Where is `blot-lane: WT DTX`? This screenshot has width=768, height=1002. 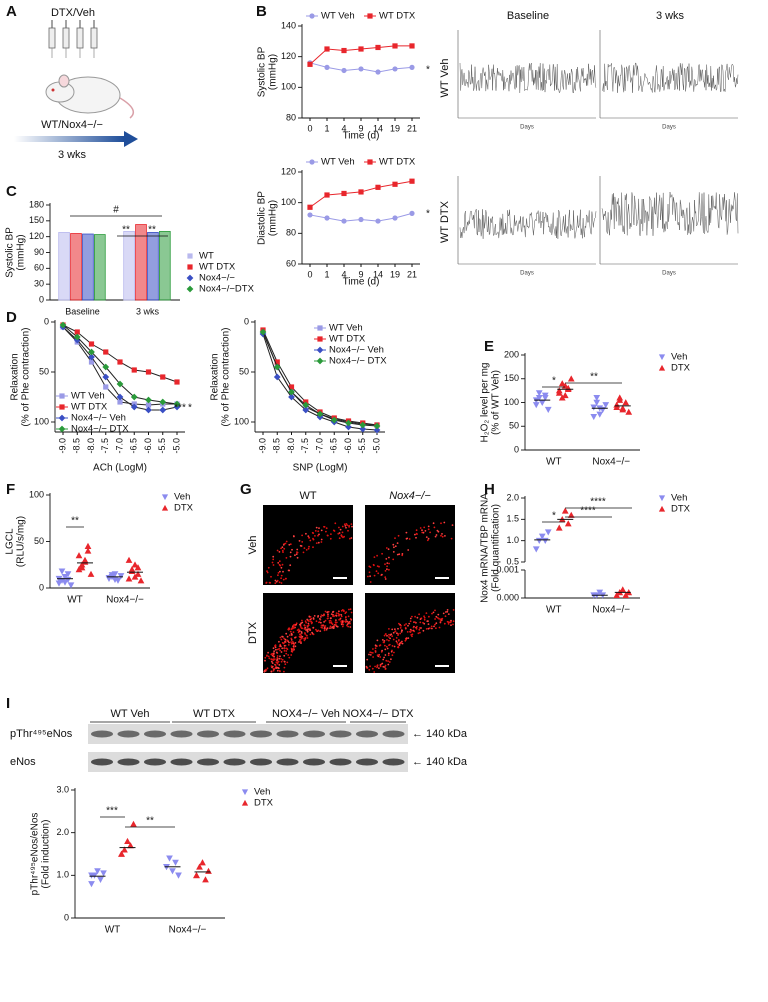 blot-lane: WT DTX is located at coordinates (214, 714).